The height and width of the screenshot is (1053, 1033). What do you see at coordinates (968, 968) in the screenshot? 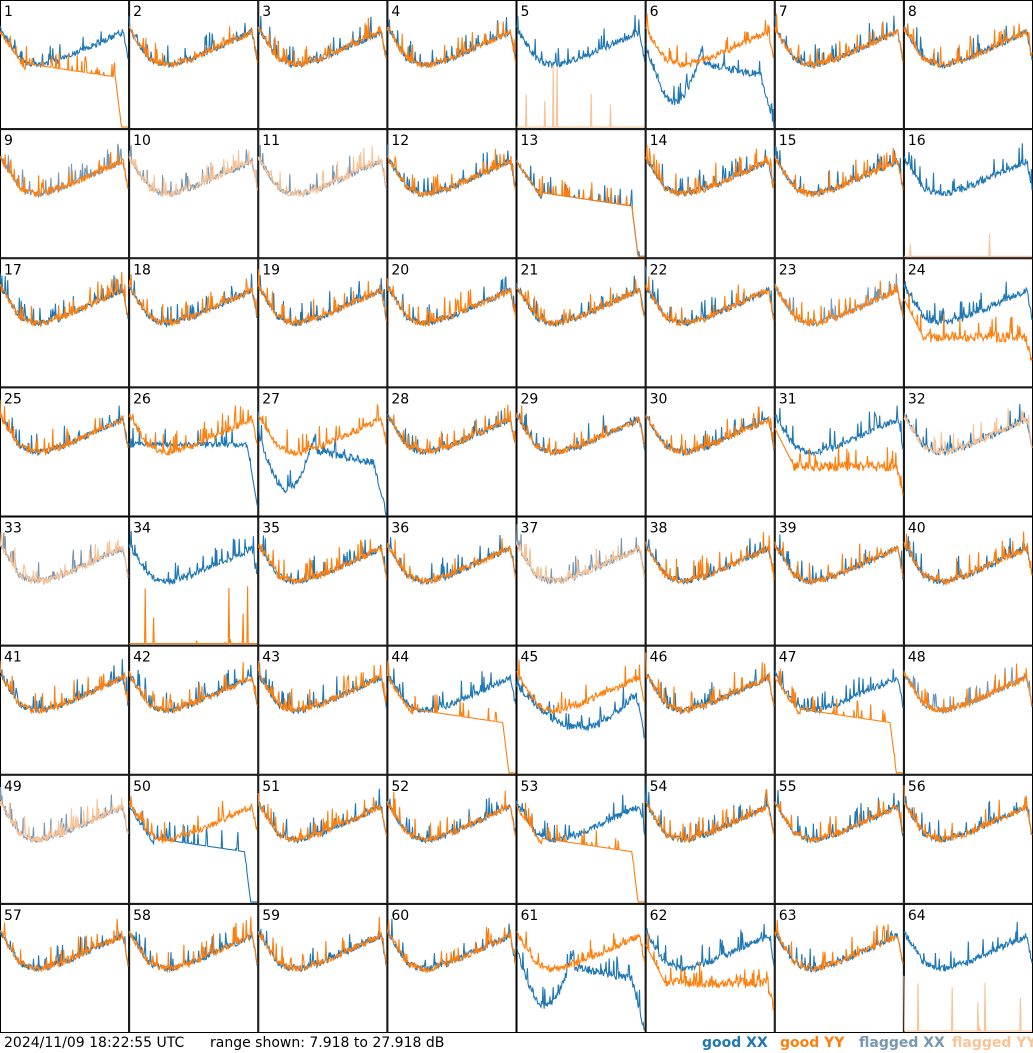
I see `panel-64: 64` at bounding box center [968, 968].